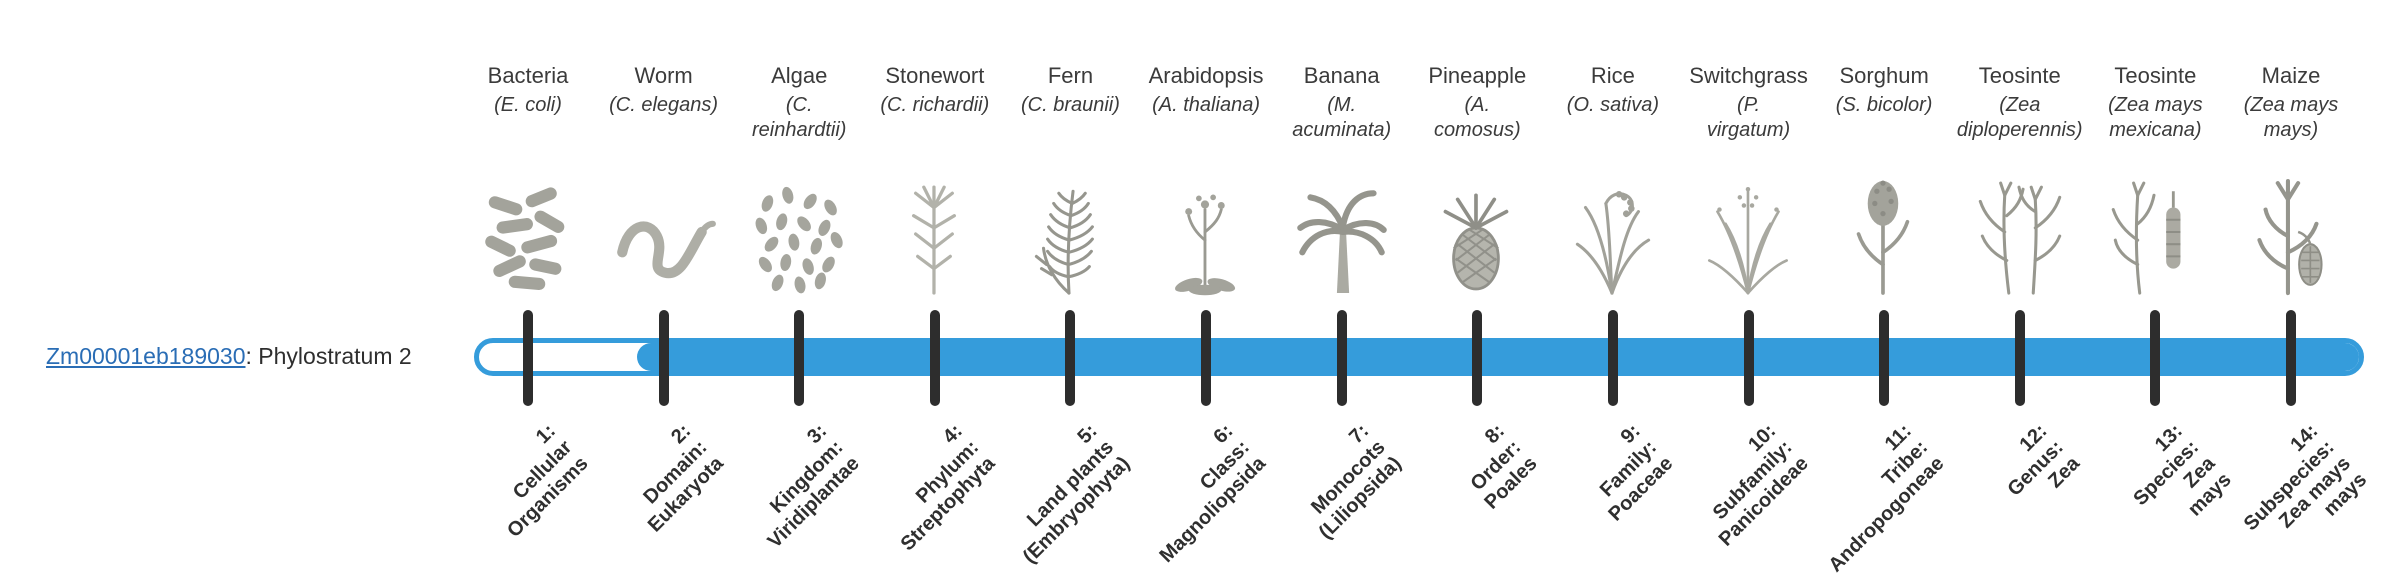 The image size is (2400, 580). Describe the element at coordinates (1061, 494) in the screenshot. I see `stratum-label-text: 5: Land plants (Embryophyta)` at that location.